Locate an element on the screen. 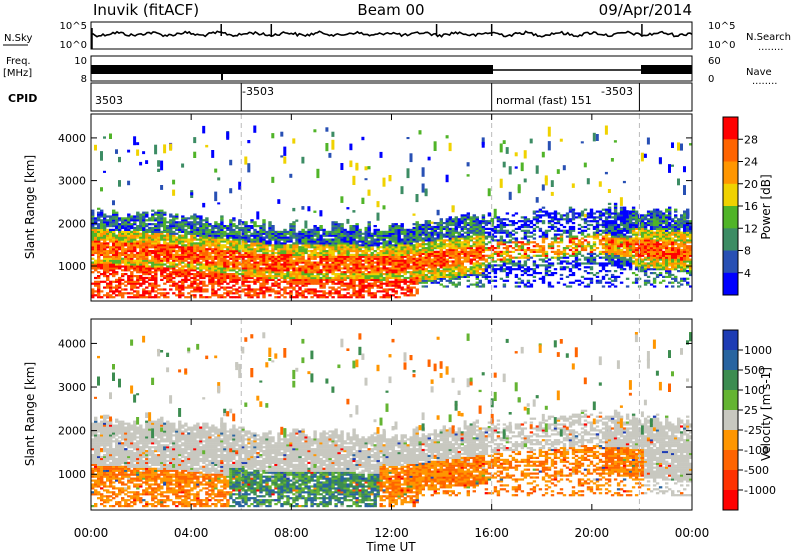  power-cell-2010 is located at coordinates (261, 237).